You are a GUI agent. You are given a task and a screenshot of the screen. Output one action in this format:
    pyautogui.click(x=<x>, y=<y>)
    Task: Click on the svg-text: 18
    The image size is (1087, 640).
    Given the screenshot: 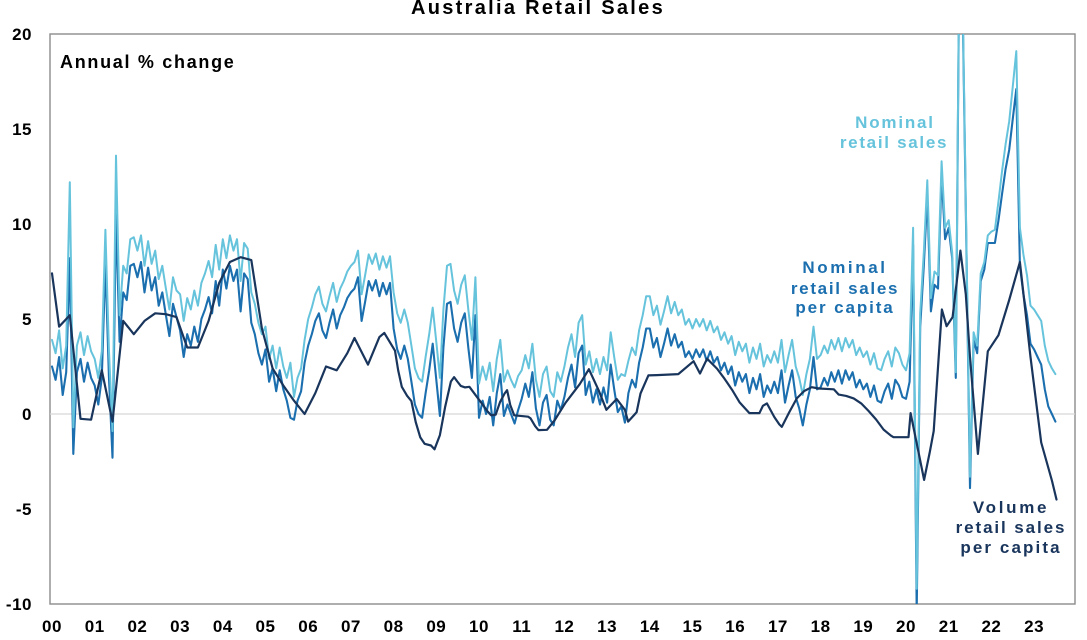 What is the action you would take?
    pyautogui.click(x=821, y=626)
    